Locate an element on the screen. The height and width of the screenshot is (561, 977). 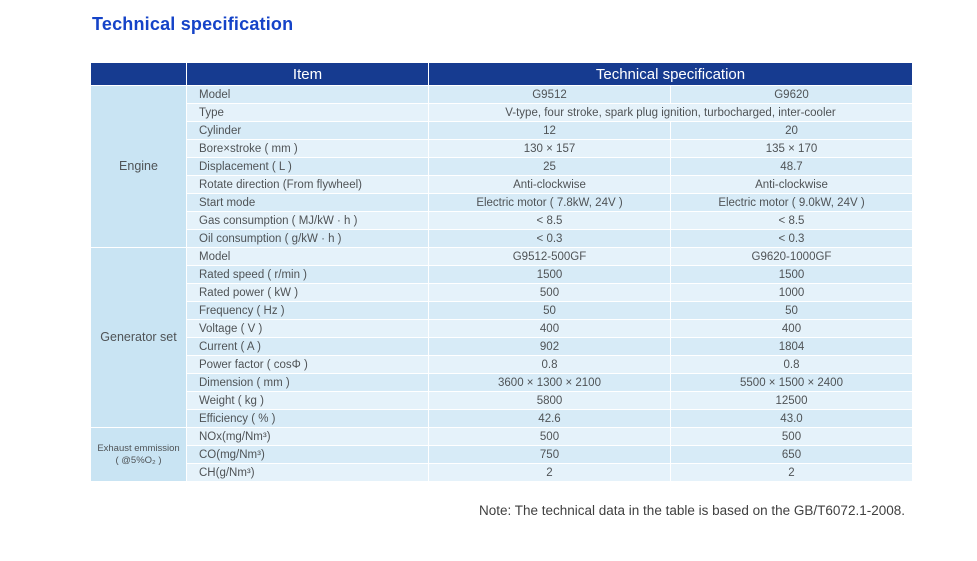
value-cell: 1000 is located at coordinates (791, 292).